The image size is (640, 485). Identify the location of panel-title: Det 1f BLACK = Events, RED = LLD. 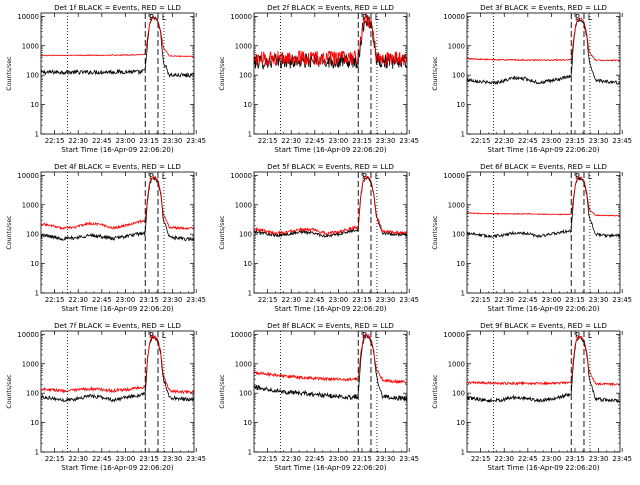
(117, 7).